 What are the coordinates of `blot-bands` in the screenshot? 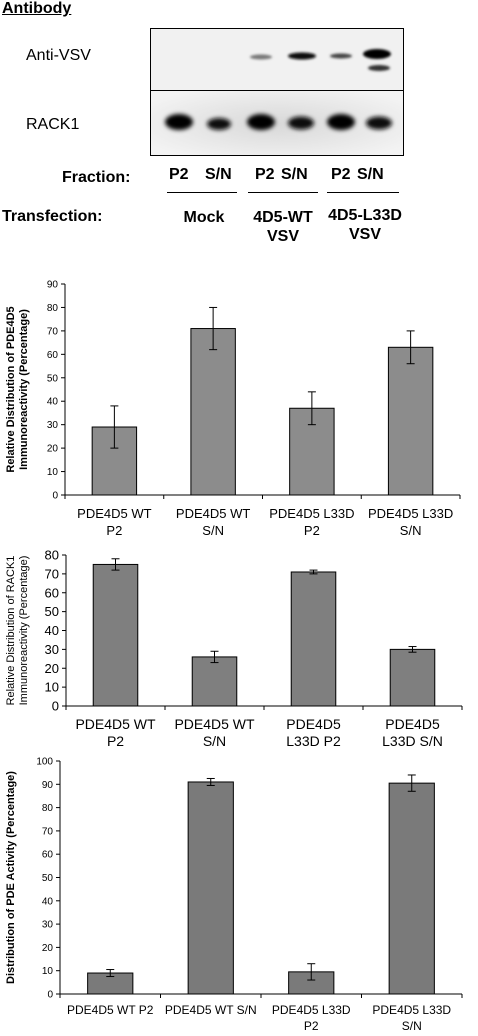 It's located at (277, 92).